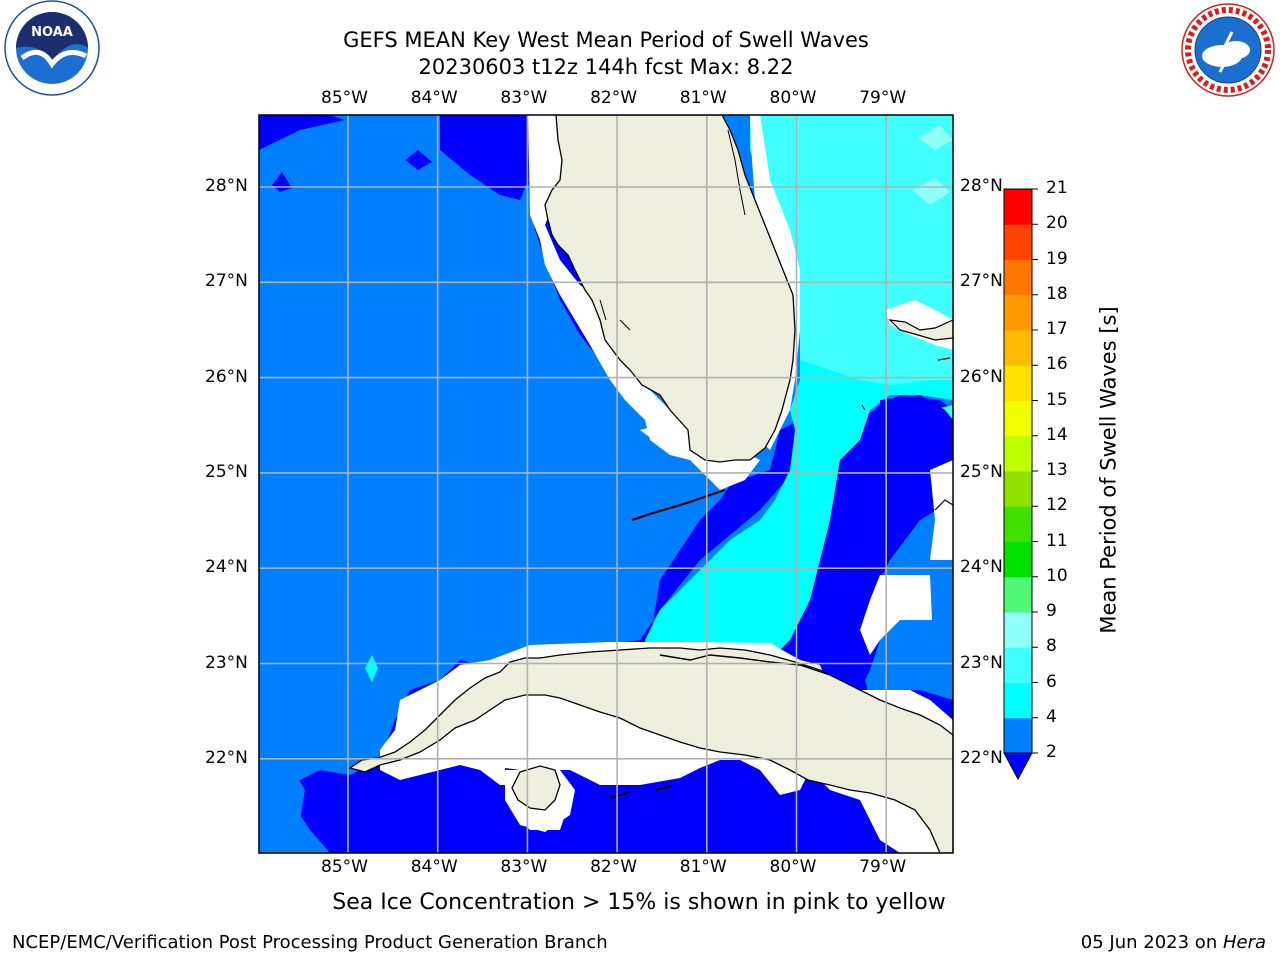 Image resolution: width=1280 pixels, height=960 pixels. What do you see at coordinates (1228, 50) in the screenshot?
I see `nws-logo-icon` at bounding box center [1228, 50].